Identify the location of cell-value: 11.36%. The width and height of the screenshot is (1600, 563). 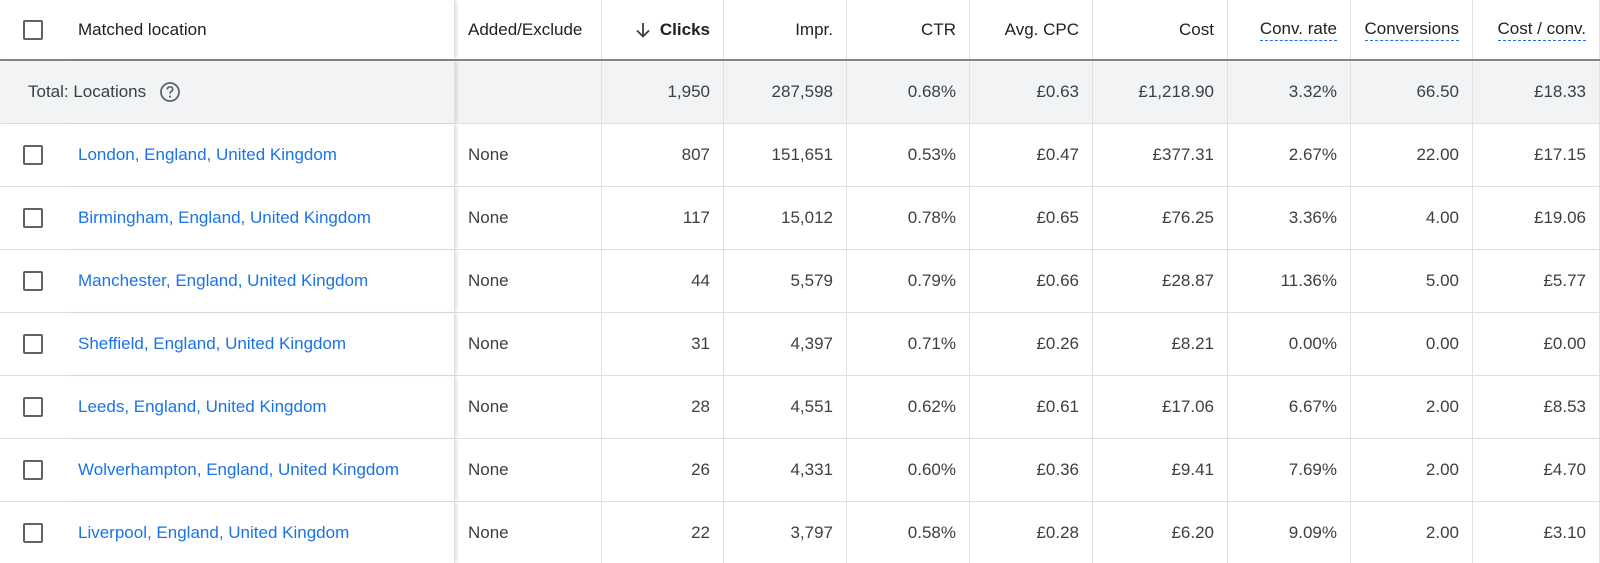
(1308, 280).